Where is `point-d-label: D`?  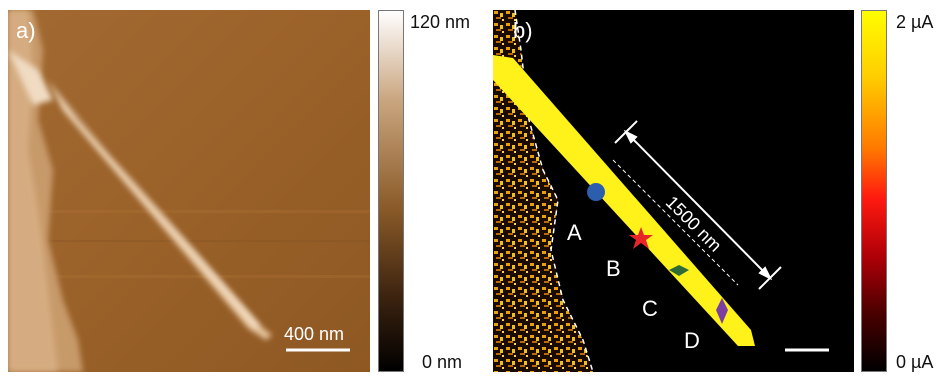 point-d-label: D is located at coordinates (692, 340).